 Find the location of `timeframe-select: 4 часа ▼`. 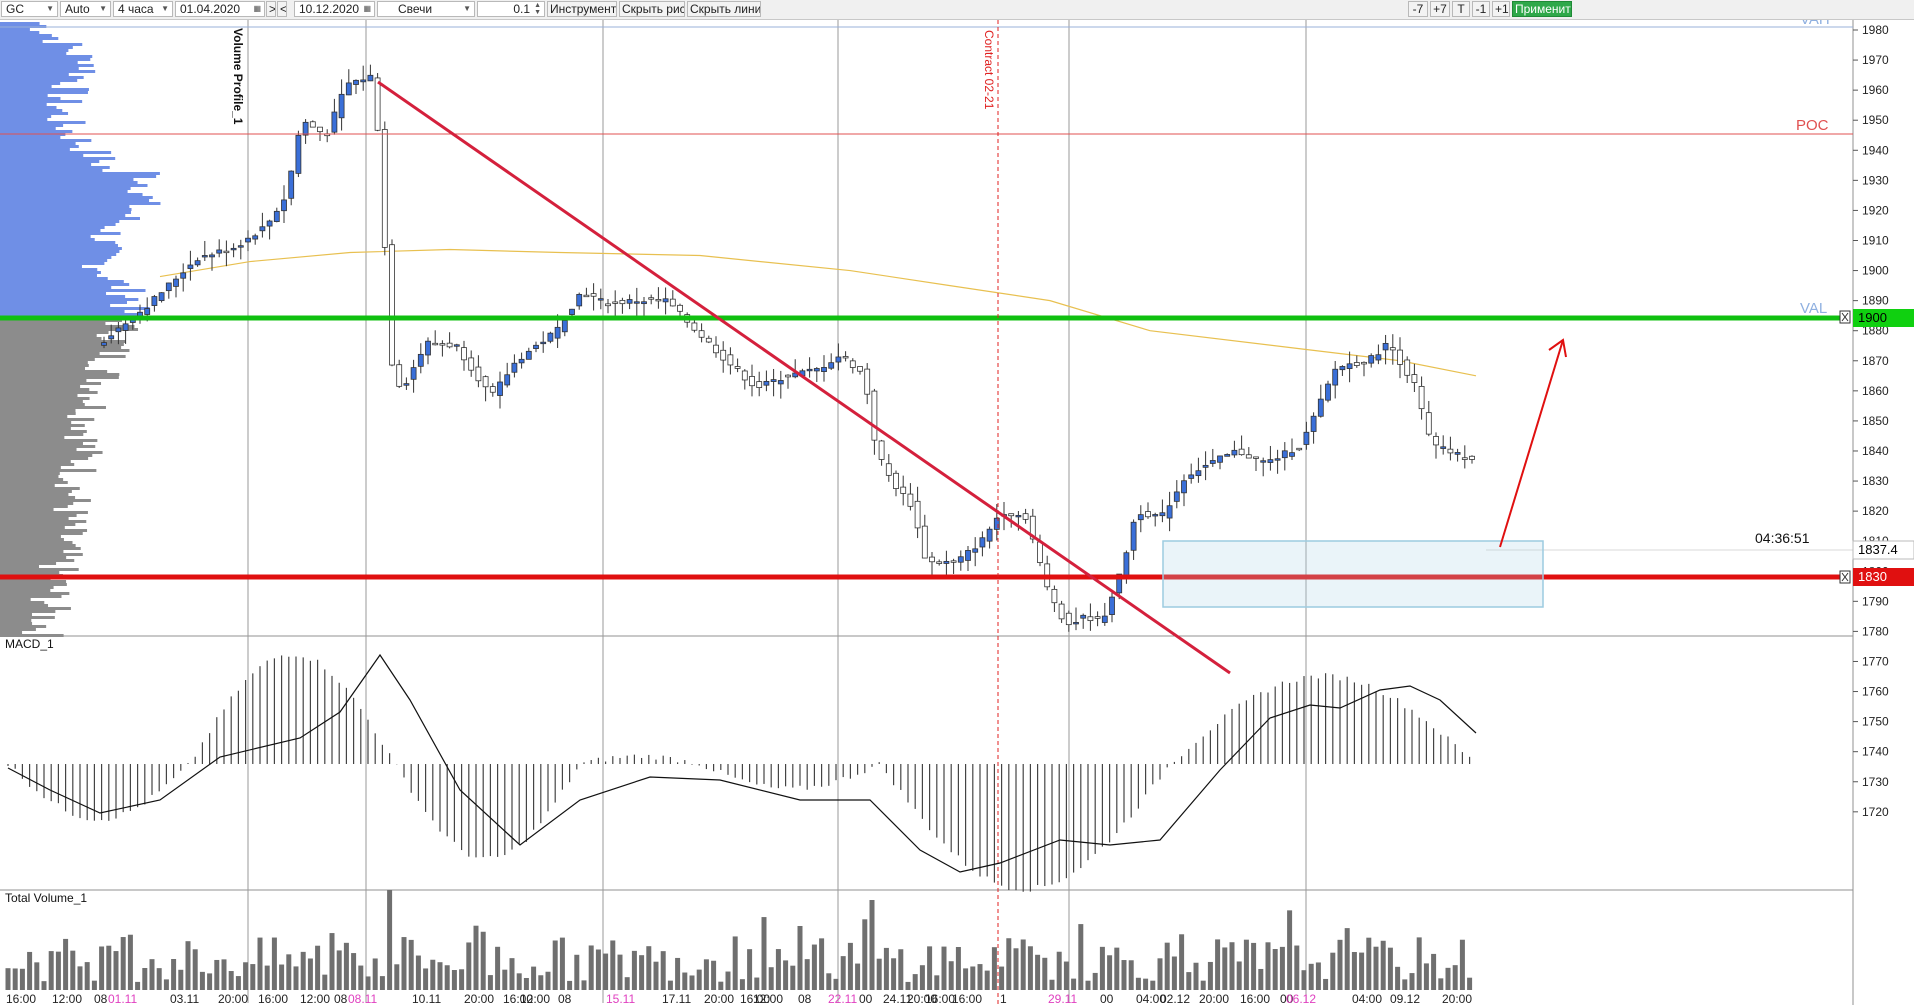

timeframe-select: 4 часа ▼ is located at coordinates (143, 9).